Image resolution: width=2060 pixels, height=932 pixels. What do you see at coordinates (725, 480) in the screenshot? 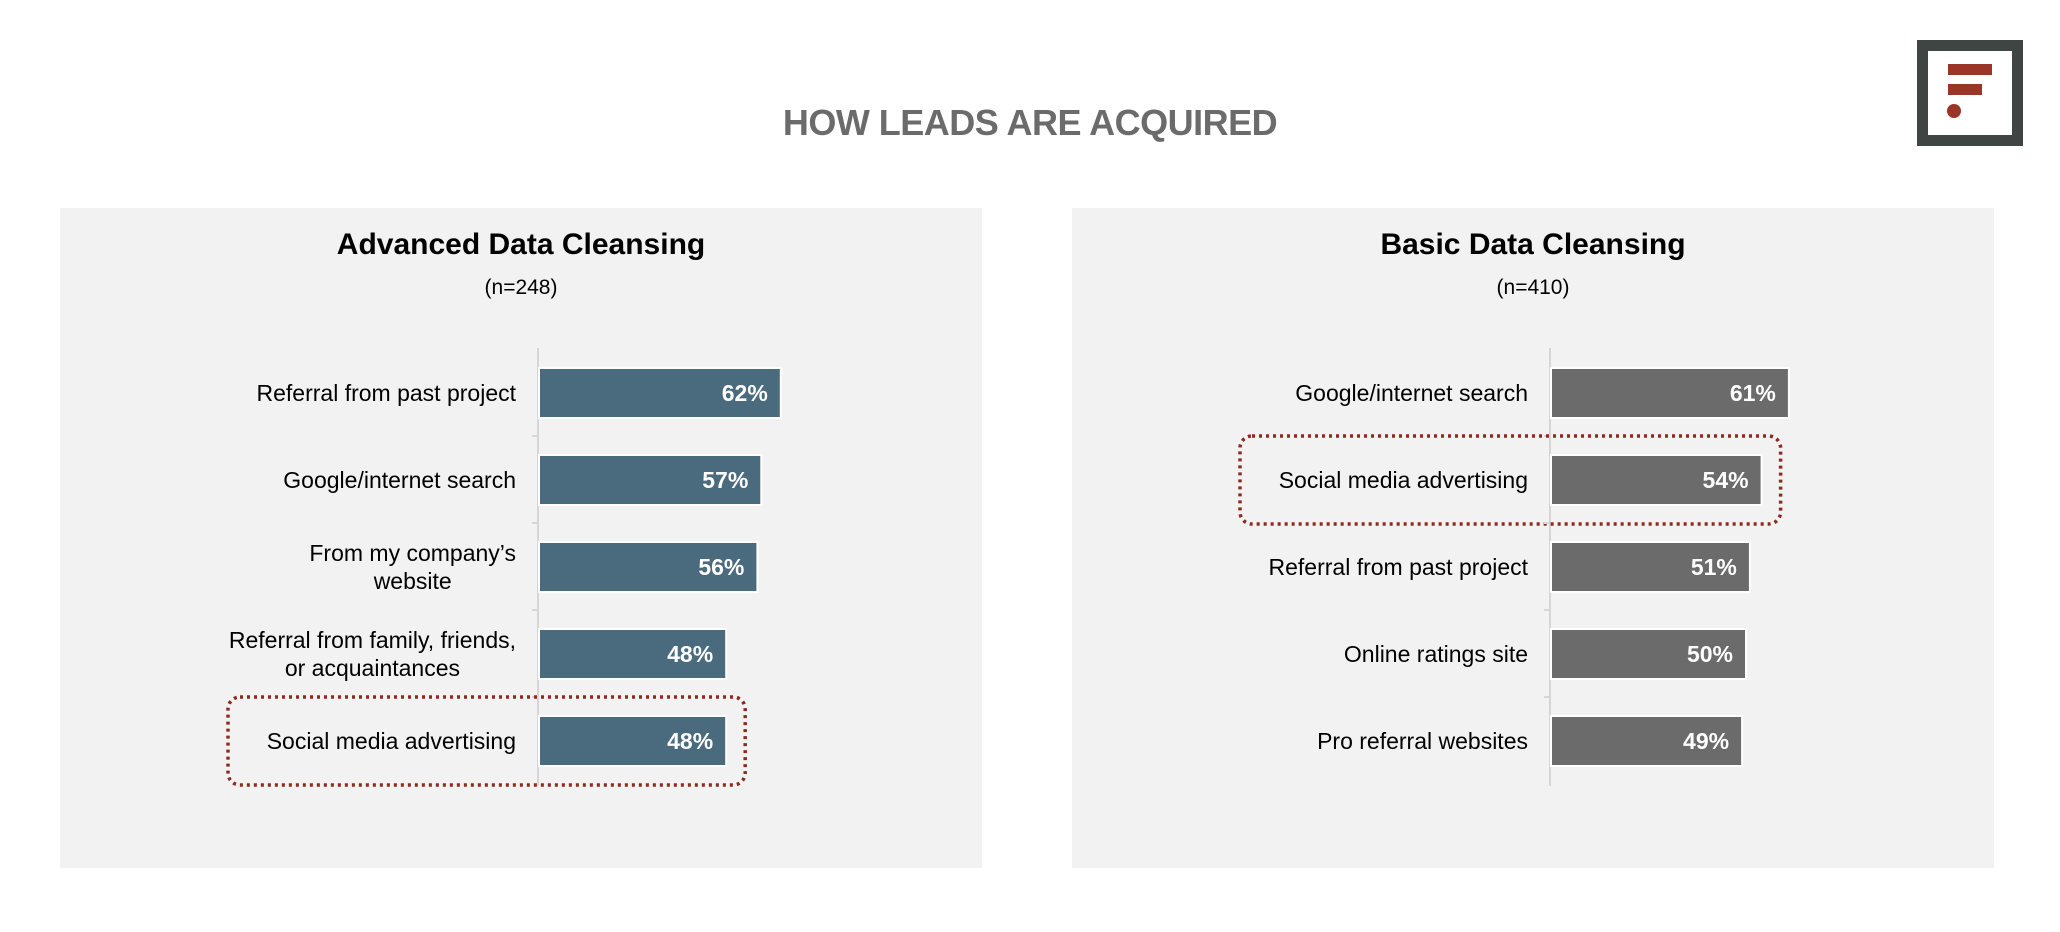
I see `data-label: 57%` at bounding box center [725, 480].